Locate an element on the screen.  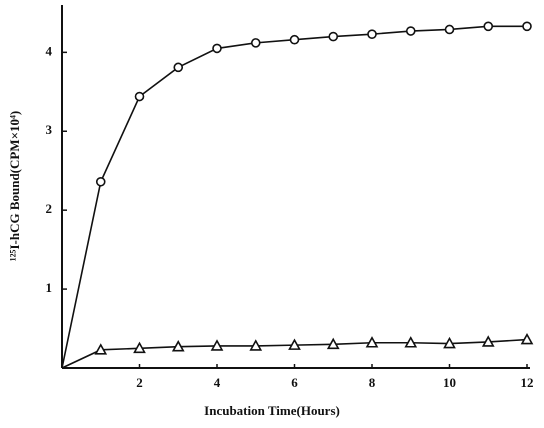
y-tick-label: 2 is located at coordinates (49, 208).